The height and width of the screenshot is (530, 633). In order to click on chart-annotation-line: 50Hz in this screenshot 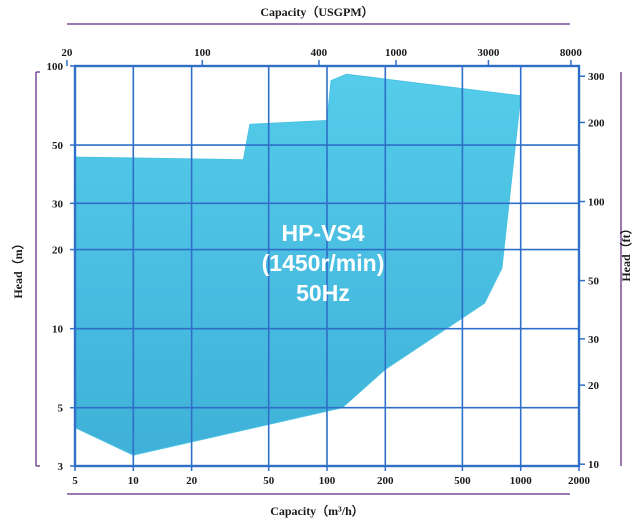, I will do `click(323, 293)`.